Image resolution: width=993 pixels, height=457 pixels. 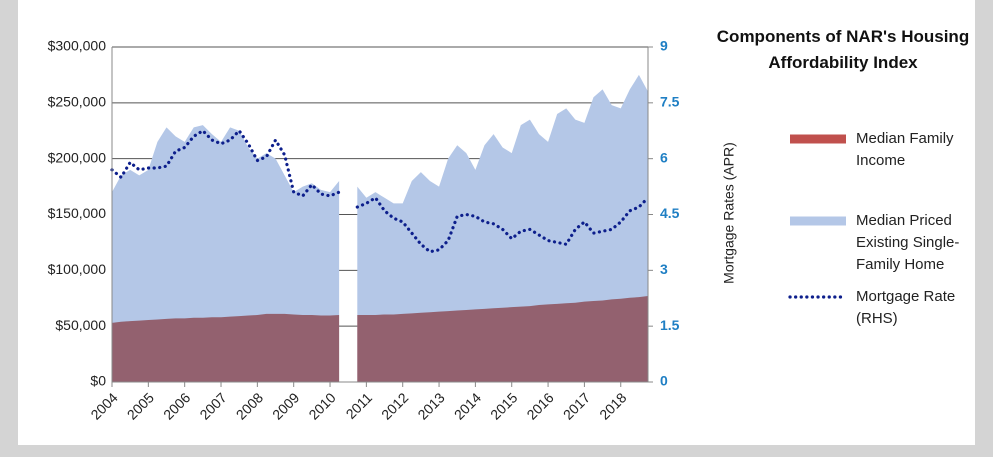 I want to click on y2-tick-label: 0, so click(x=664, y=381).